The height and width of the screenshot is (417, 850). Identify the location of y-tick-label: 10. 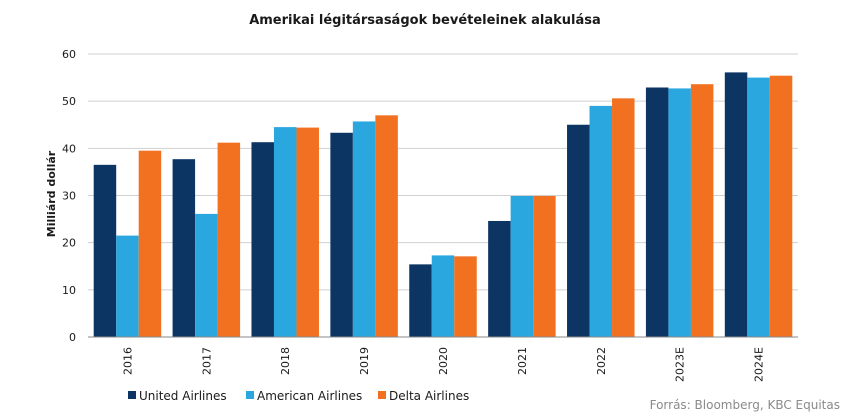
(69, 290).